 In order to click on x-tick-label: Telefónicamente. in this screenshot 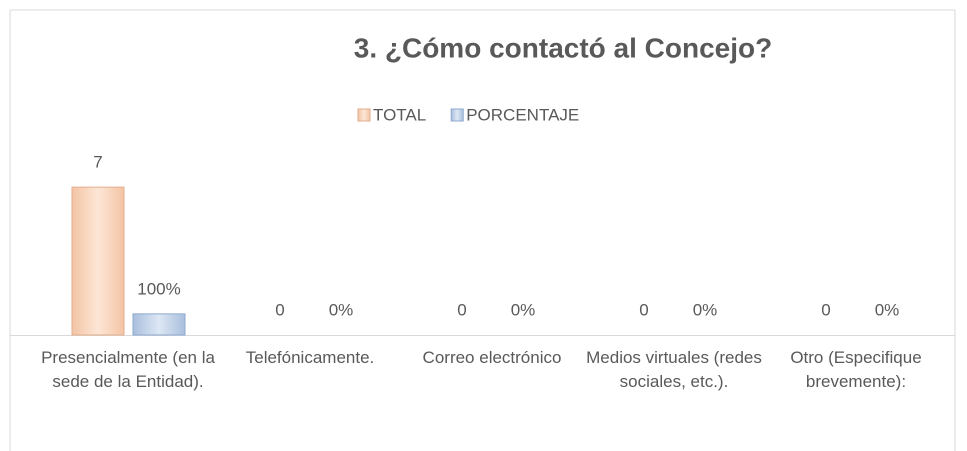, I will do `click(310, 357)`.